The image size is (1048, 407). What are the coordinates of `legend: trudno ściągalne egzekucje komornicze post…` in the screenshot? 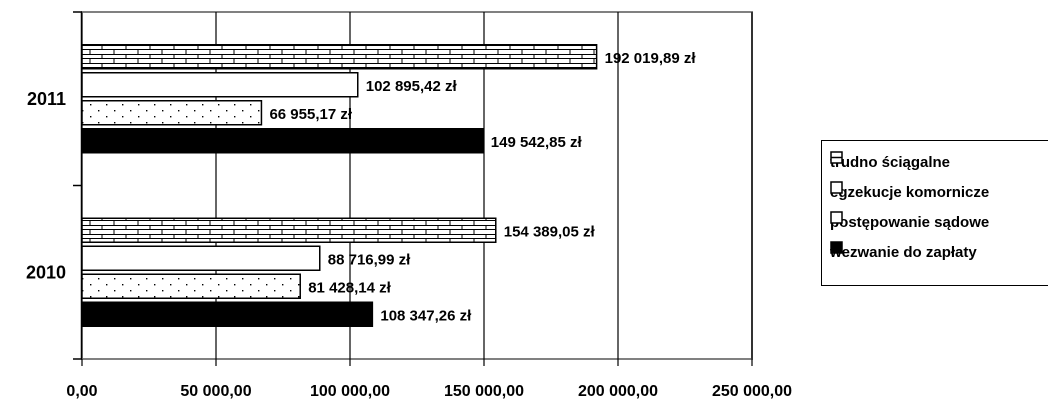 It's located at (934, 213).